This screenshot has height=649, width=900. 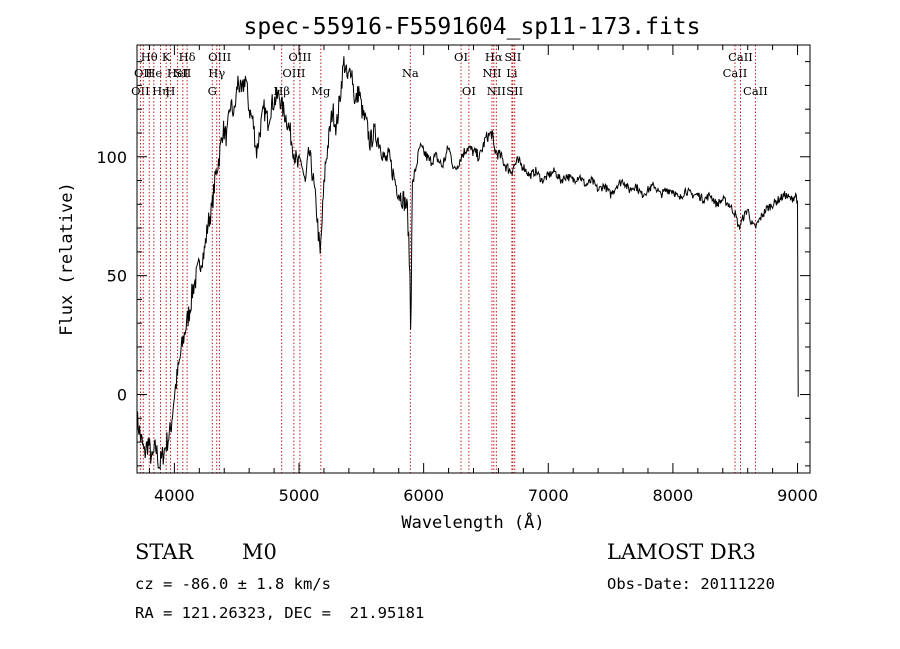 I want to click on y-tick-label: 100, so click(x=111, y=157).